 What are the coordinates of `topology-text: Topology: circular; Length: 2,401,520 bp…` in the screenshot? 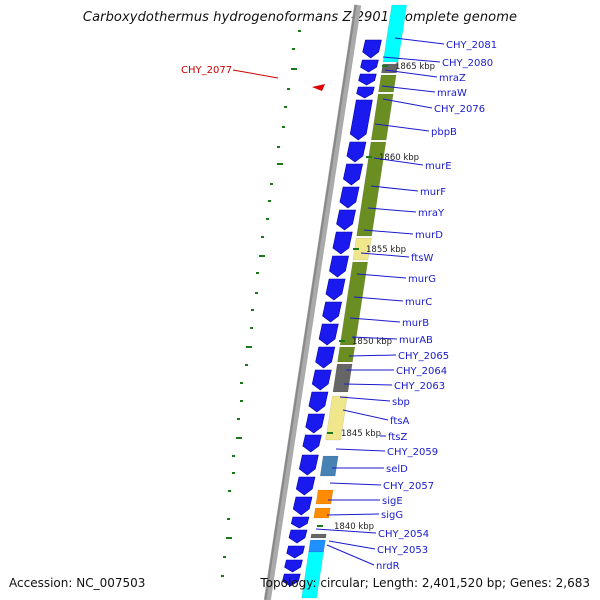 It's located at (425, 583).